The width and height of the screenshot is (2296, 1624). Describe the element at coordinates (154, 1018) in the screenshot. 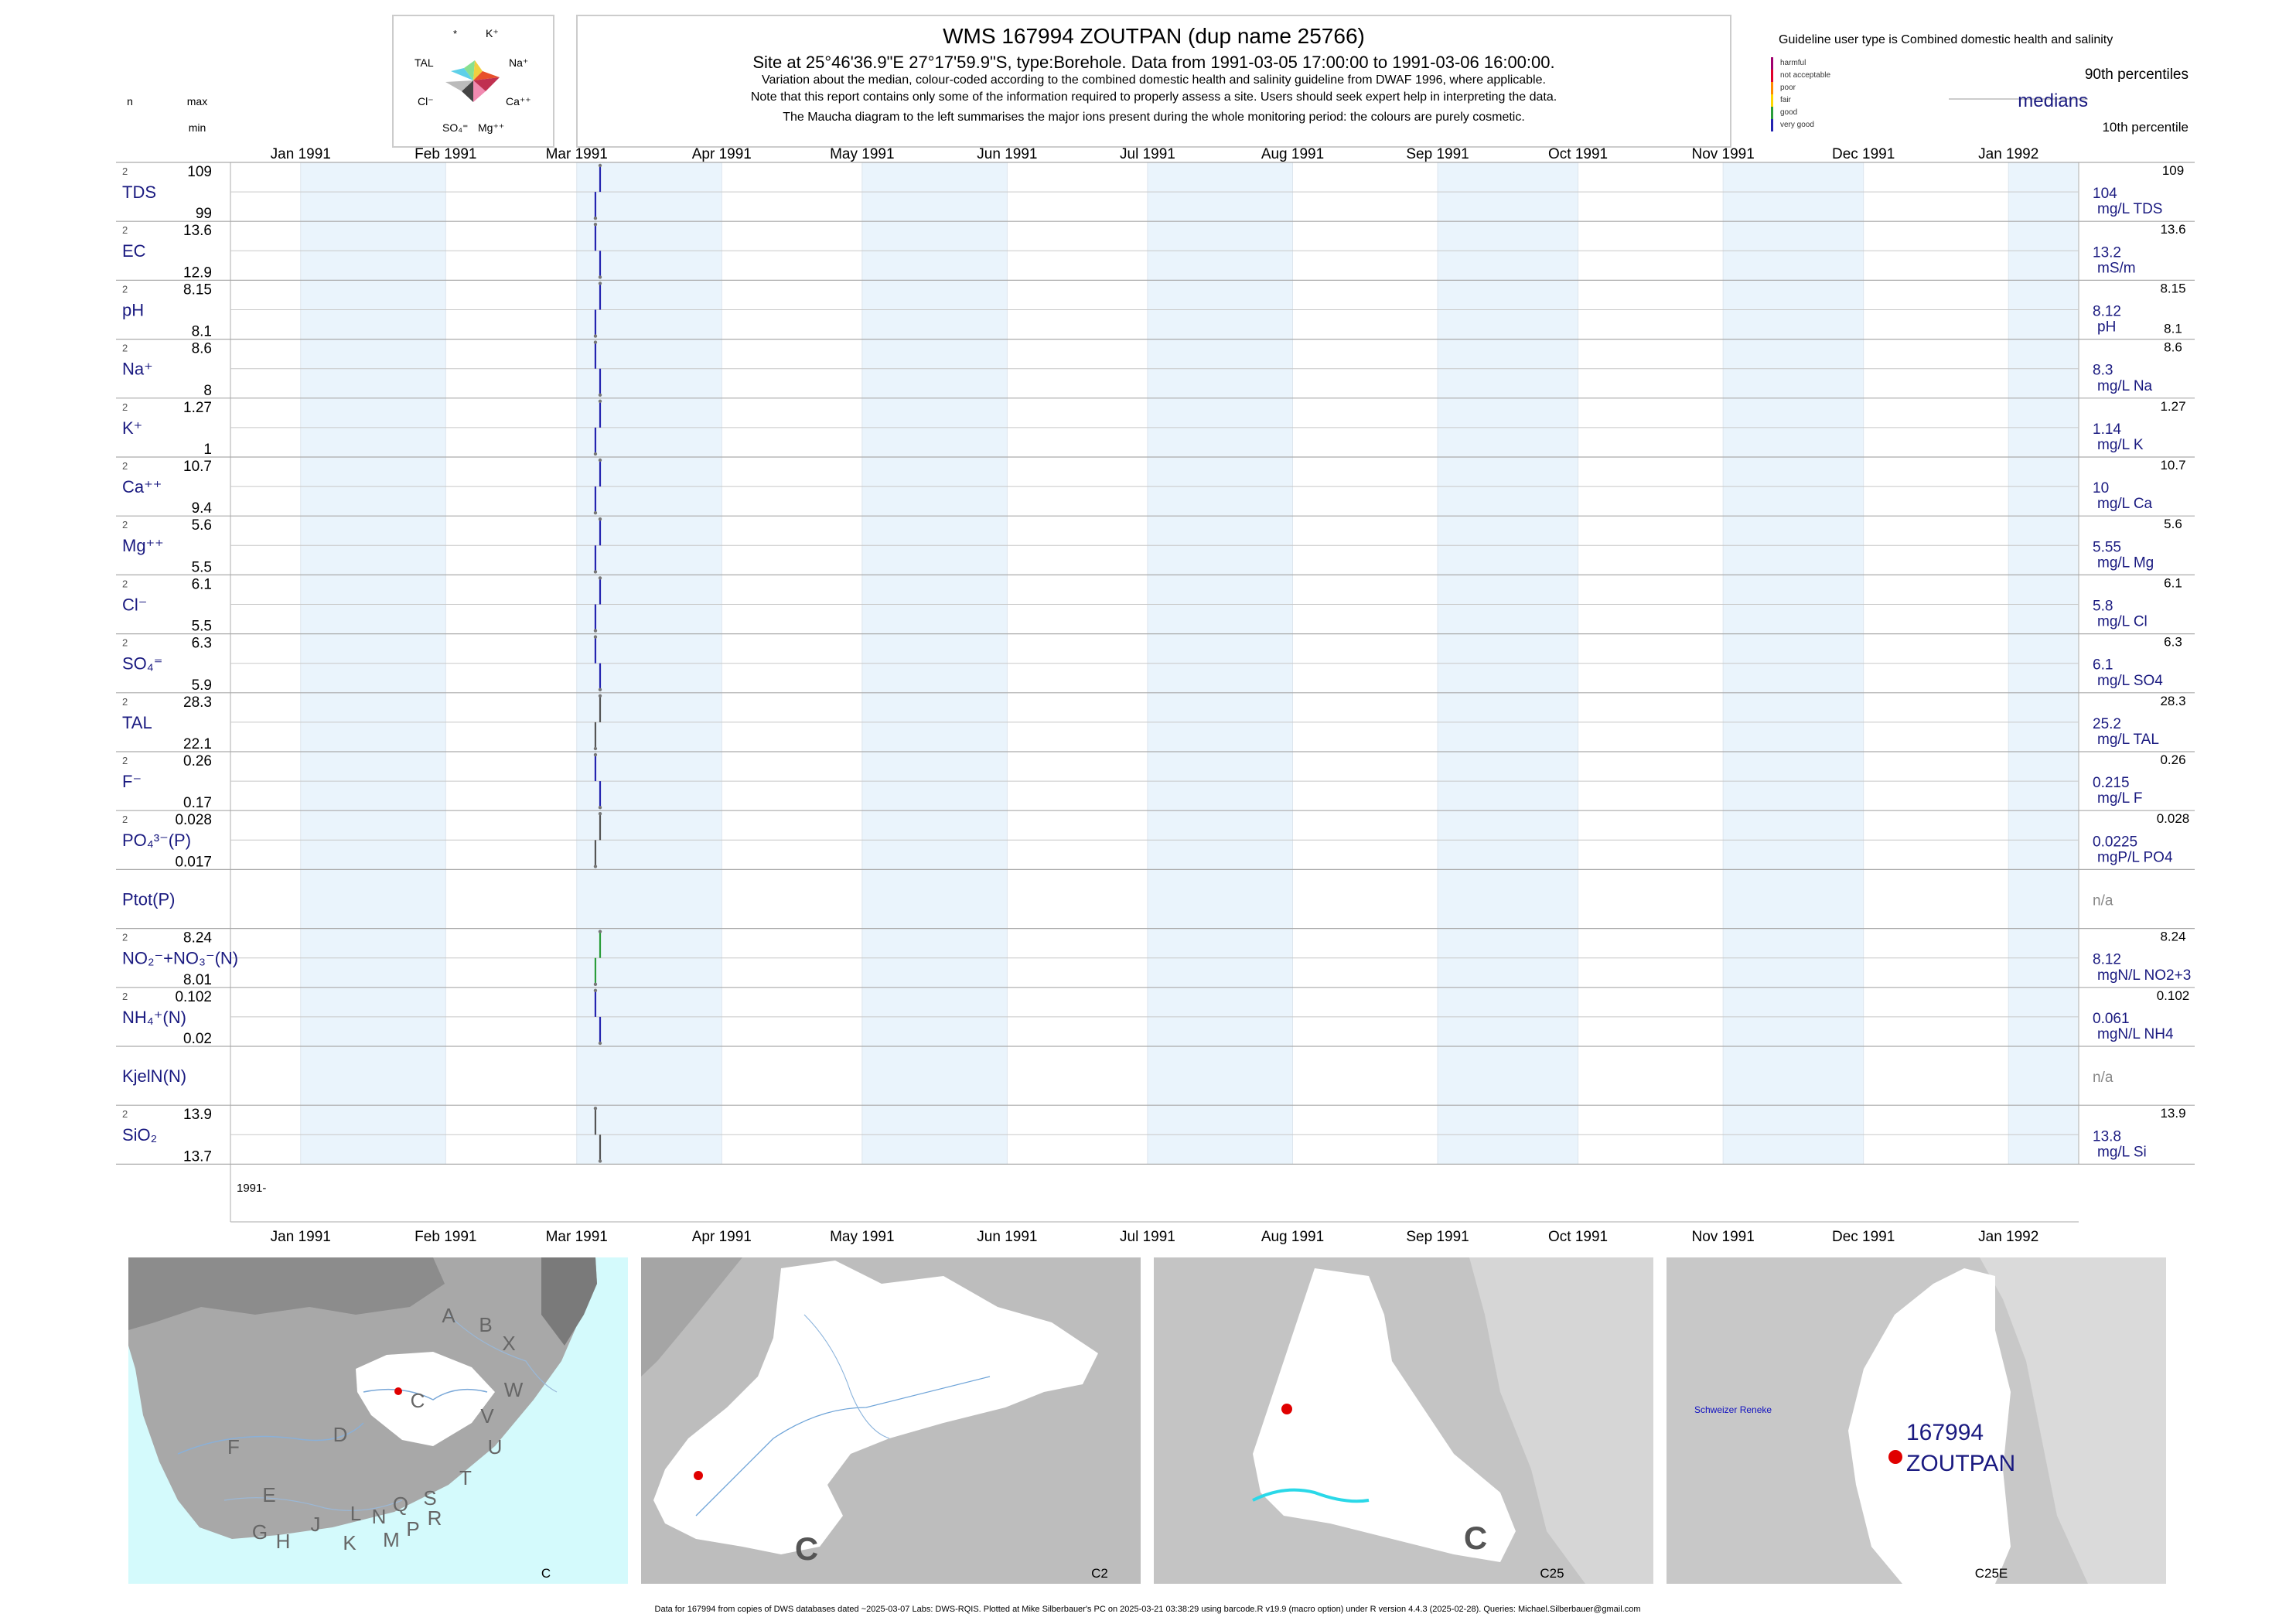

I see `panel-label: NH₄⁺(N)` at that location.